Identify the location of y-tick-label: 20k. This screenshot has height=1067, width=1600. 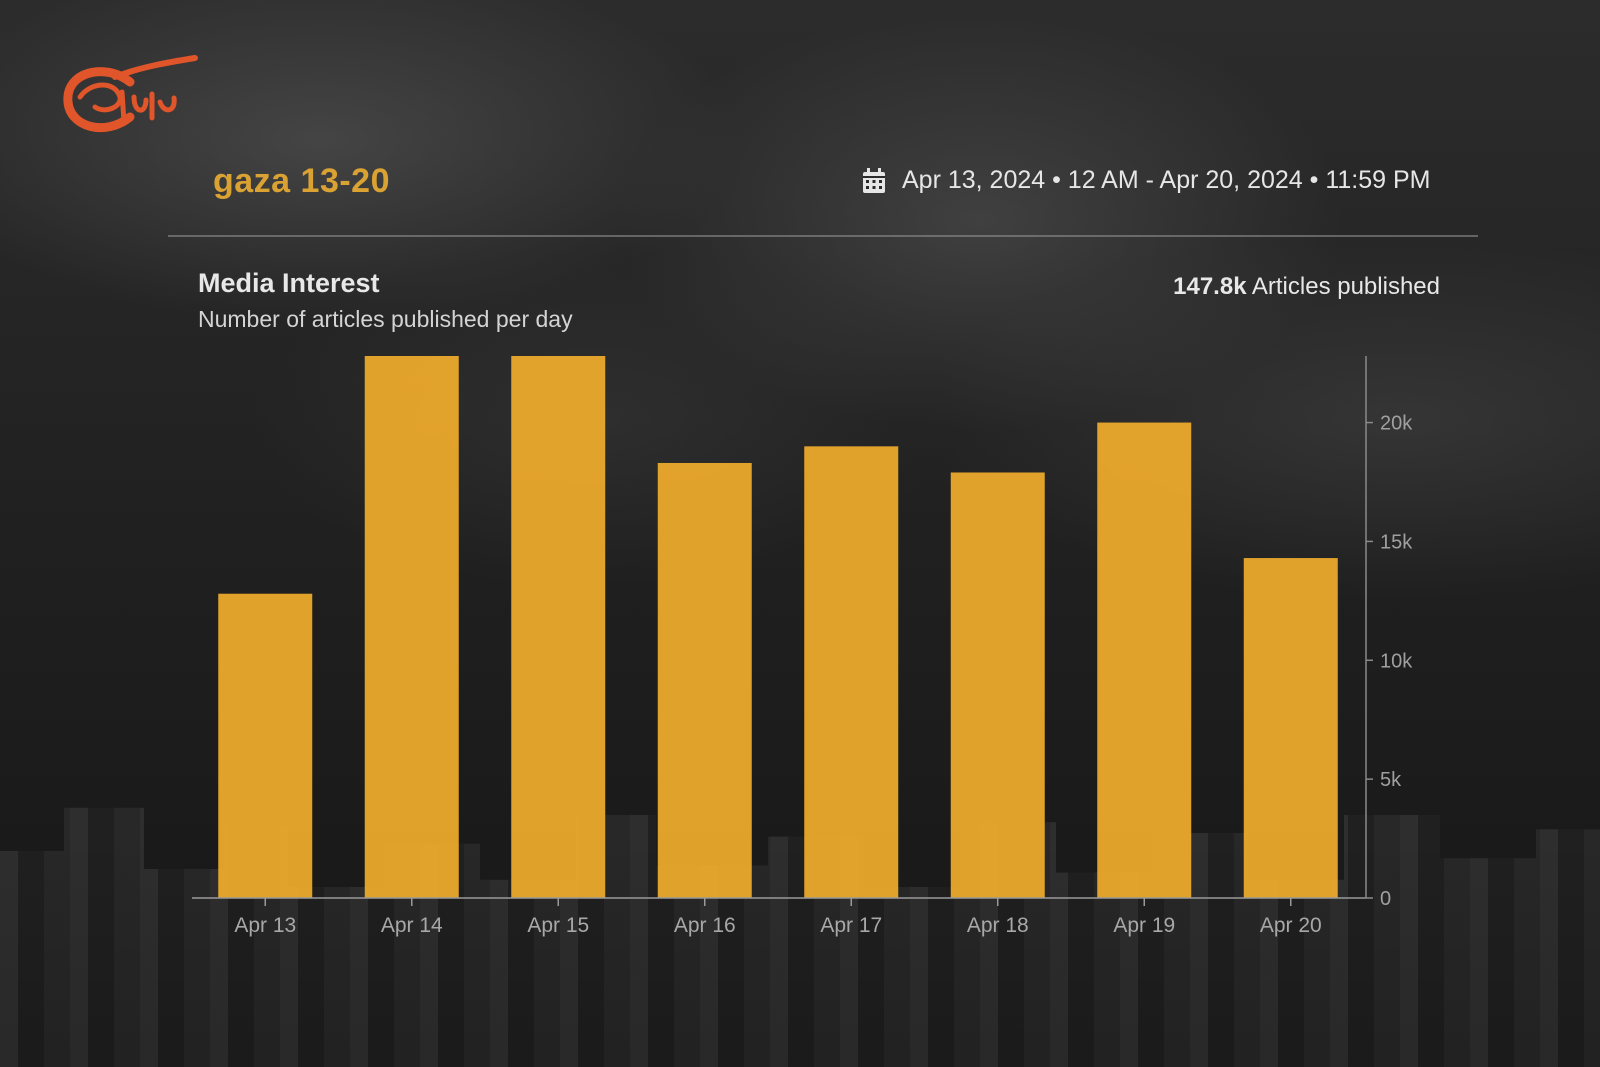
(1396, 424).